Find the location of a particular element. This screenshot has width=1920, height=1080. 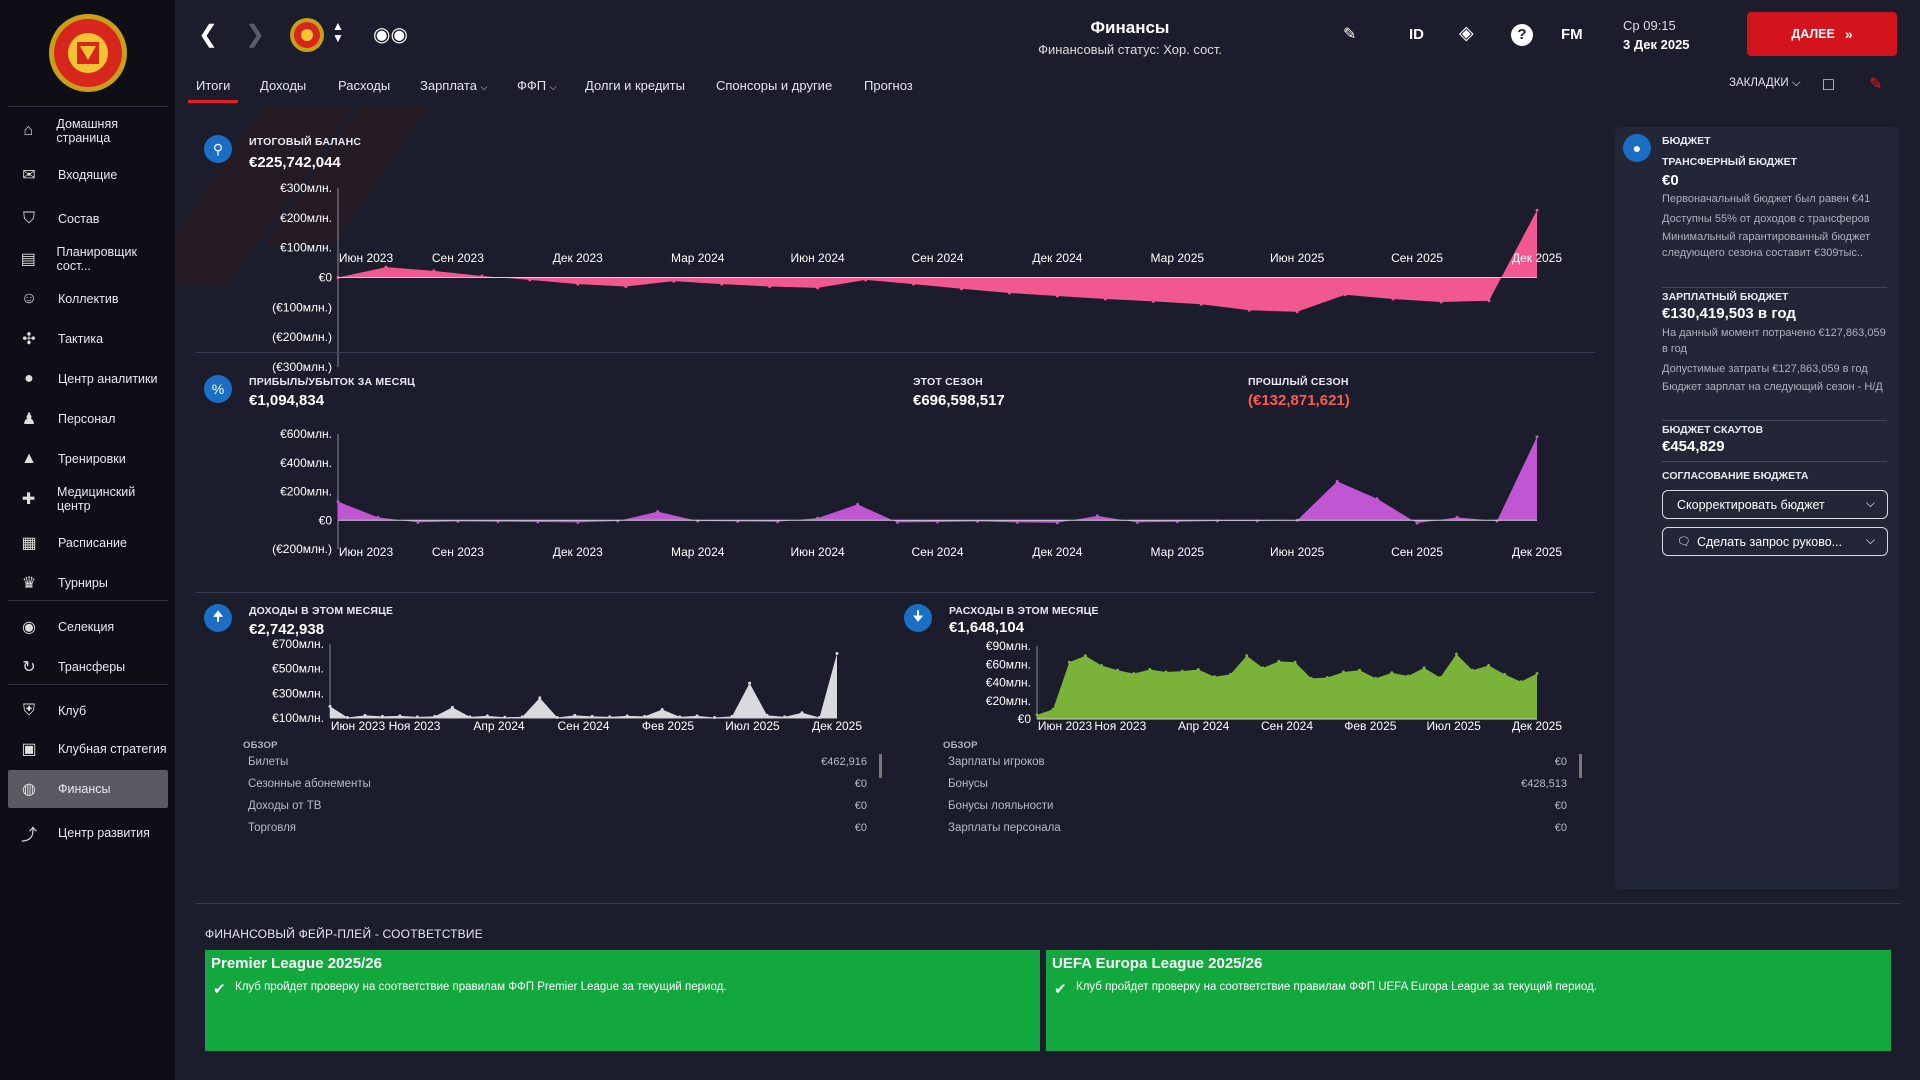

fm-menu-button: FM is located at coordinates (1572, 34).